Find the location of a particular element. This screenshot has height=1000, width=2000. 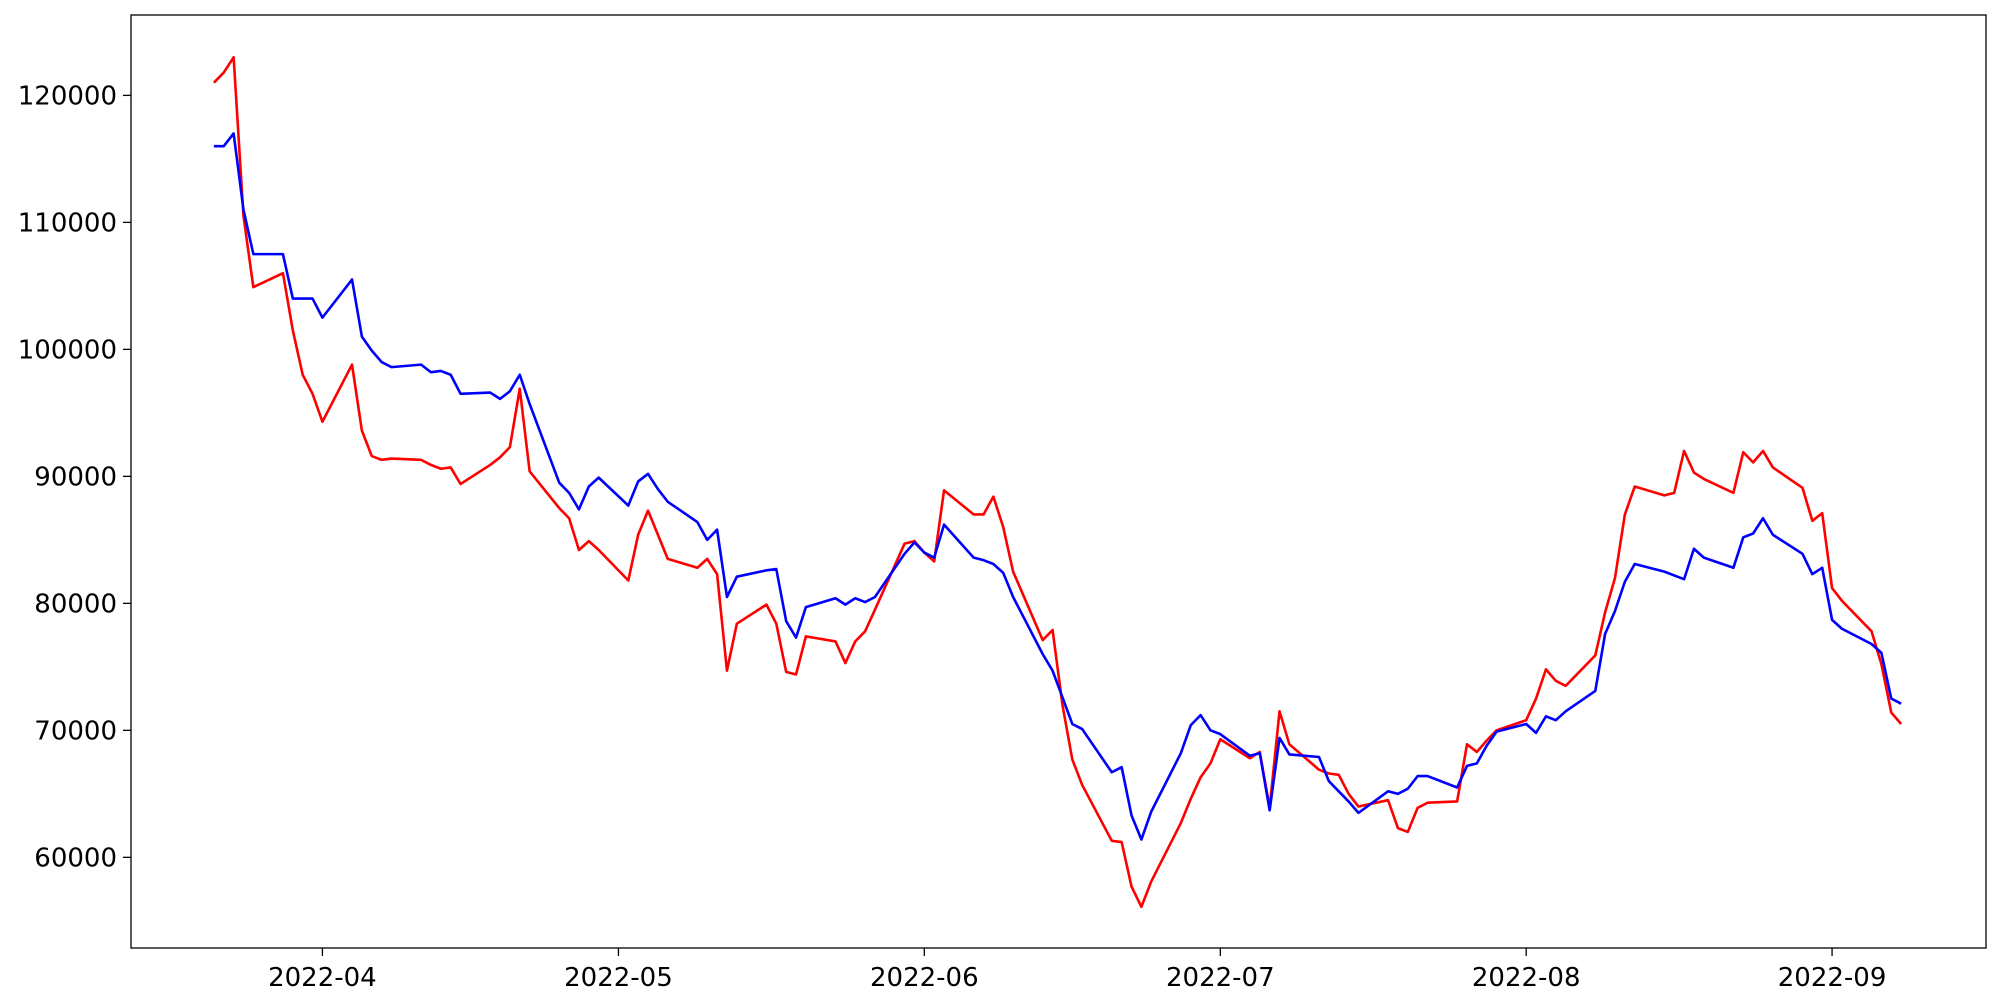

y-tick-label: 100000 is located at coordinates (67, 350).